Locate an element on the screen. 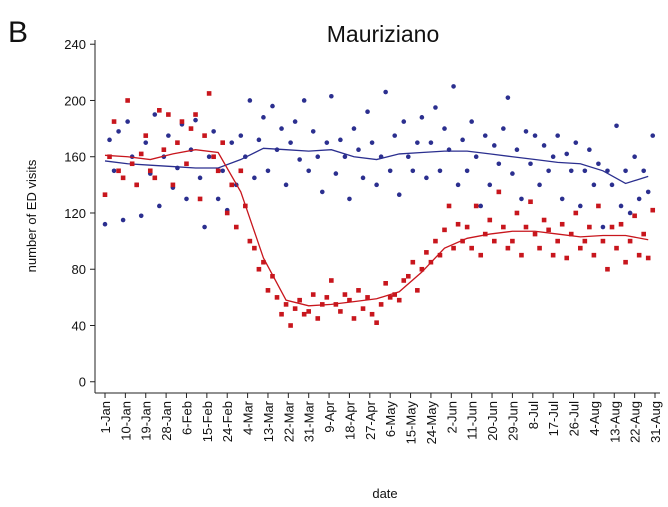 The height and width of the screenshot is (507, 668). x-tick-label: 9-Apr is located at coordinates (329, 416).